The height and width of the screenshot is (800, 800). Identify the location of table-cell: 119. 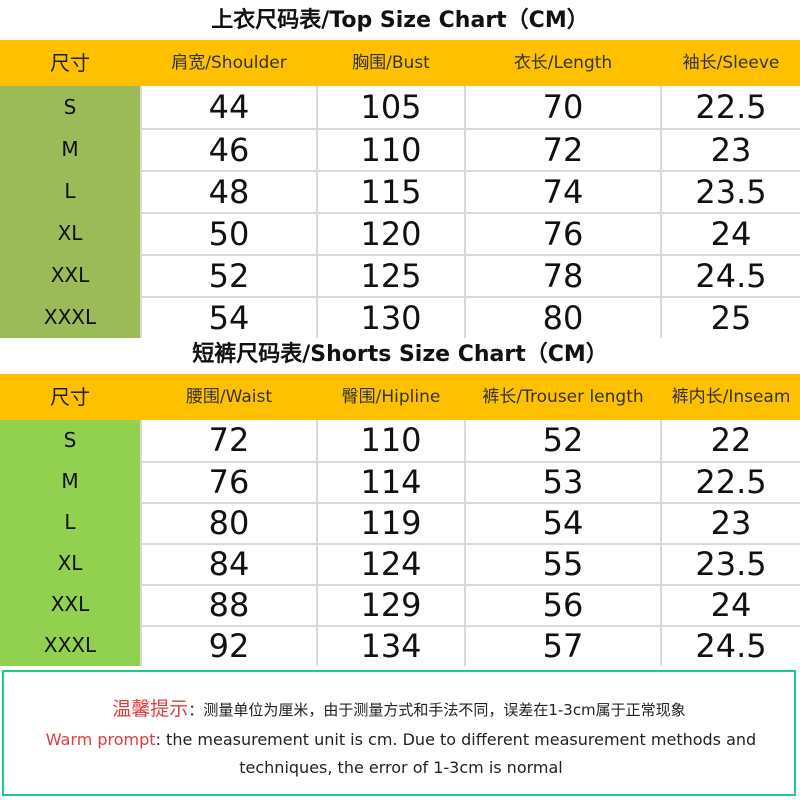
(391, 523).